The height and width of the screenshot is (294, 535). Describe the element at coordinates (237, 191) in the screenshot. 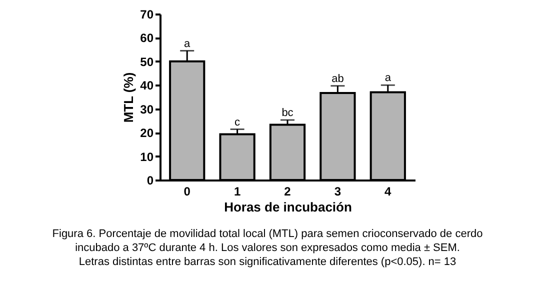

I see `x-tick-label: 1` at that location.